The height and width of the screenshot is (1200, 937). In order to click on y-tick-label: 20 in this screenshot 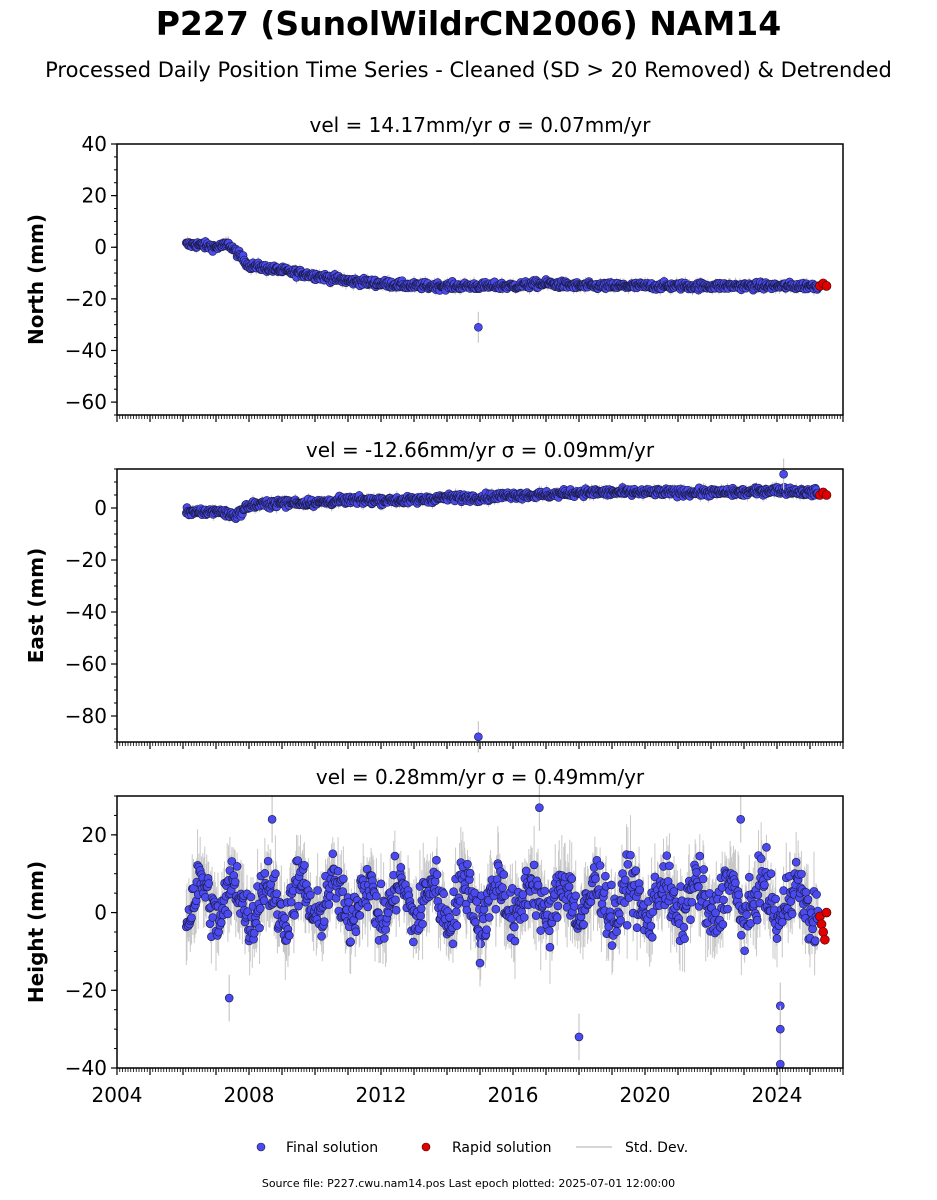, I will do `click(94, 196)`.